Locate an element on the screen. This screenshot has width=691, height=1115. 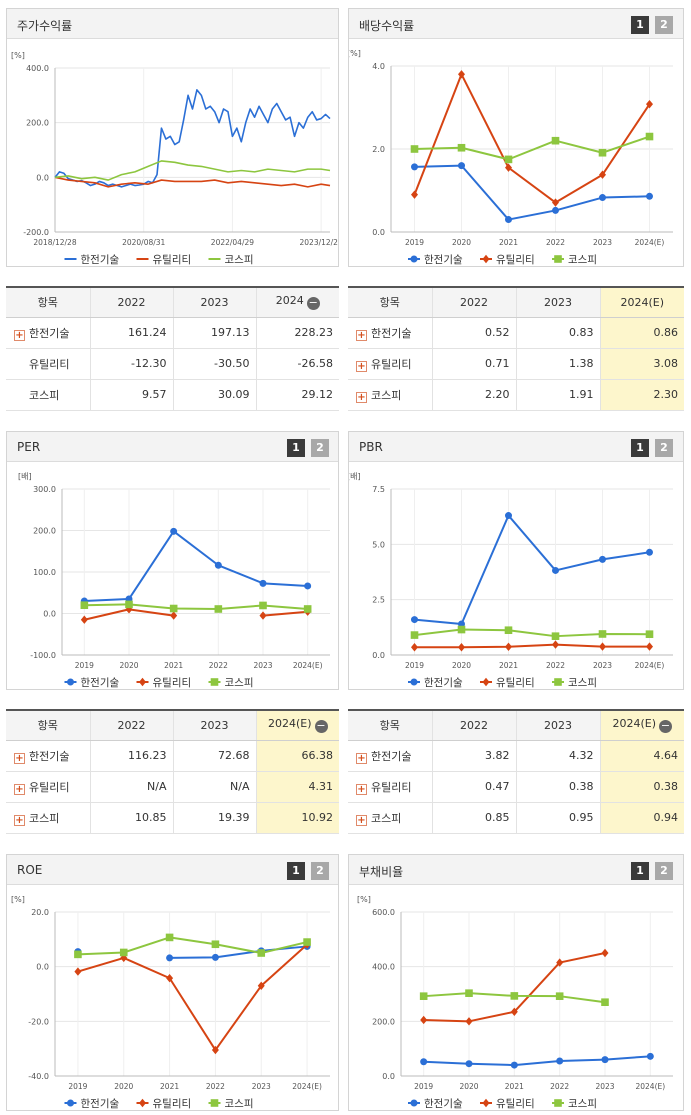
col-header: 2022 is located at coordinates (473, 725).